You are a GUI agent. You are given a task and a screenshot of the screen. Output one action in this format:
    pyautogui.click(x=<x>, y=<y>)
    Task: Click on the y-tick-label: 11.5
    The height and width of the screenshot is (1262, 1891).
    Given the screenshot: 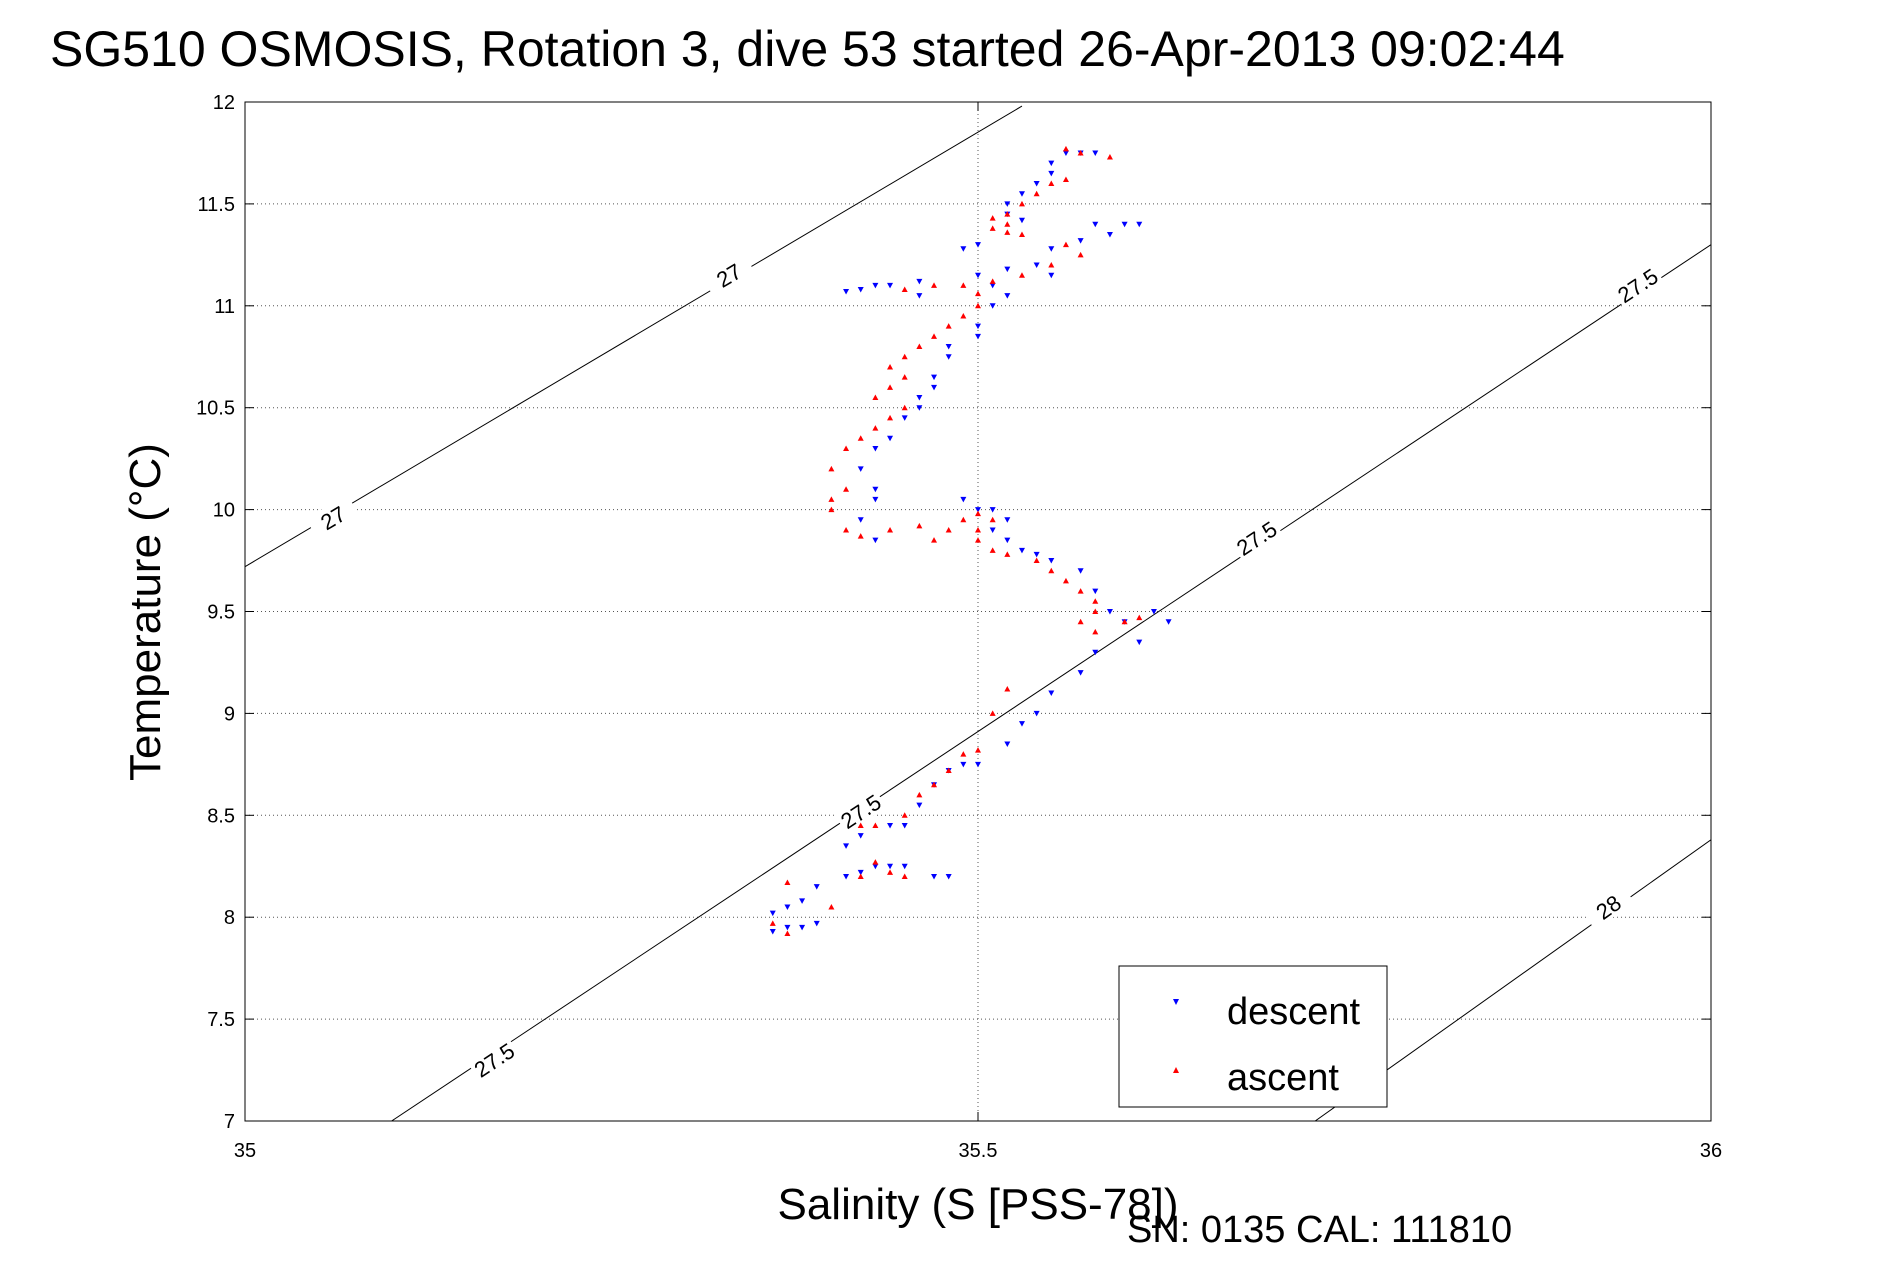 What is the action you would take?
    pyautogui.click(x=216, y=205)
    